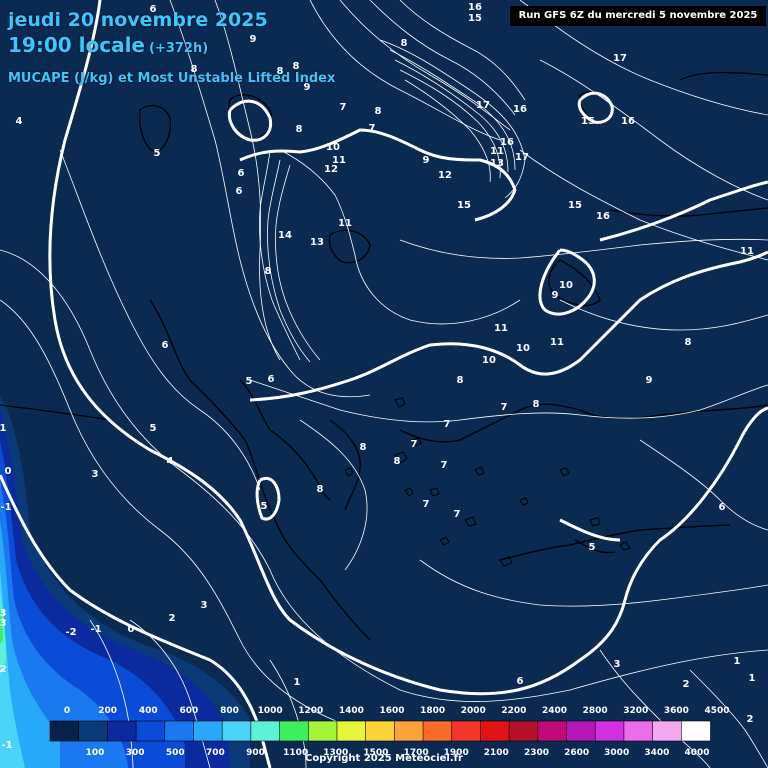  Describe the element at coordinates (416, 753) in the screenshot. I see `legend-bottom-label: 1700` at that location.